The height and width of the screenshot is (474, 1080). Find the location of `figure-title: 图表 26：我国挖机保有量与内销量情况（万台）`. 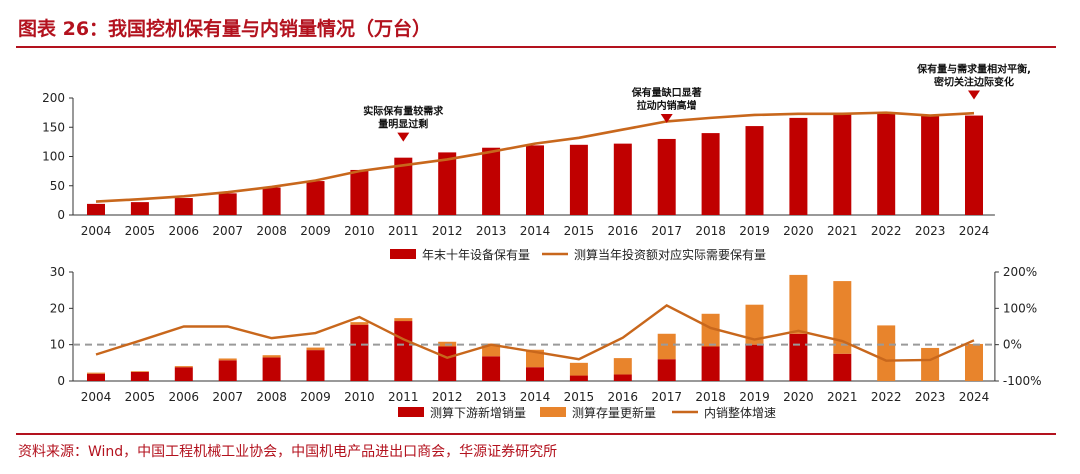

figure-title: 图表 26：我国挖机保有量与内销量情况（万台） is located at coordinates (225, 29).